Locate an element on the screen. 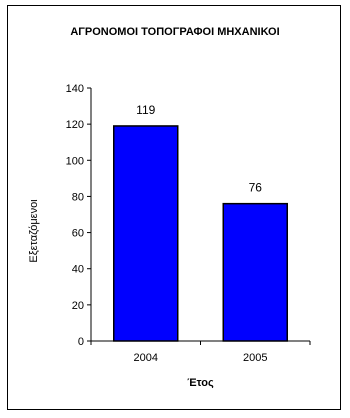  y-axis-title: Εξεταζόμενοι is located at coordinates (34, 231).